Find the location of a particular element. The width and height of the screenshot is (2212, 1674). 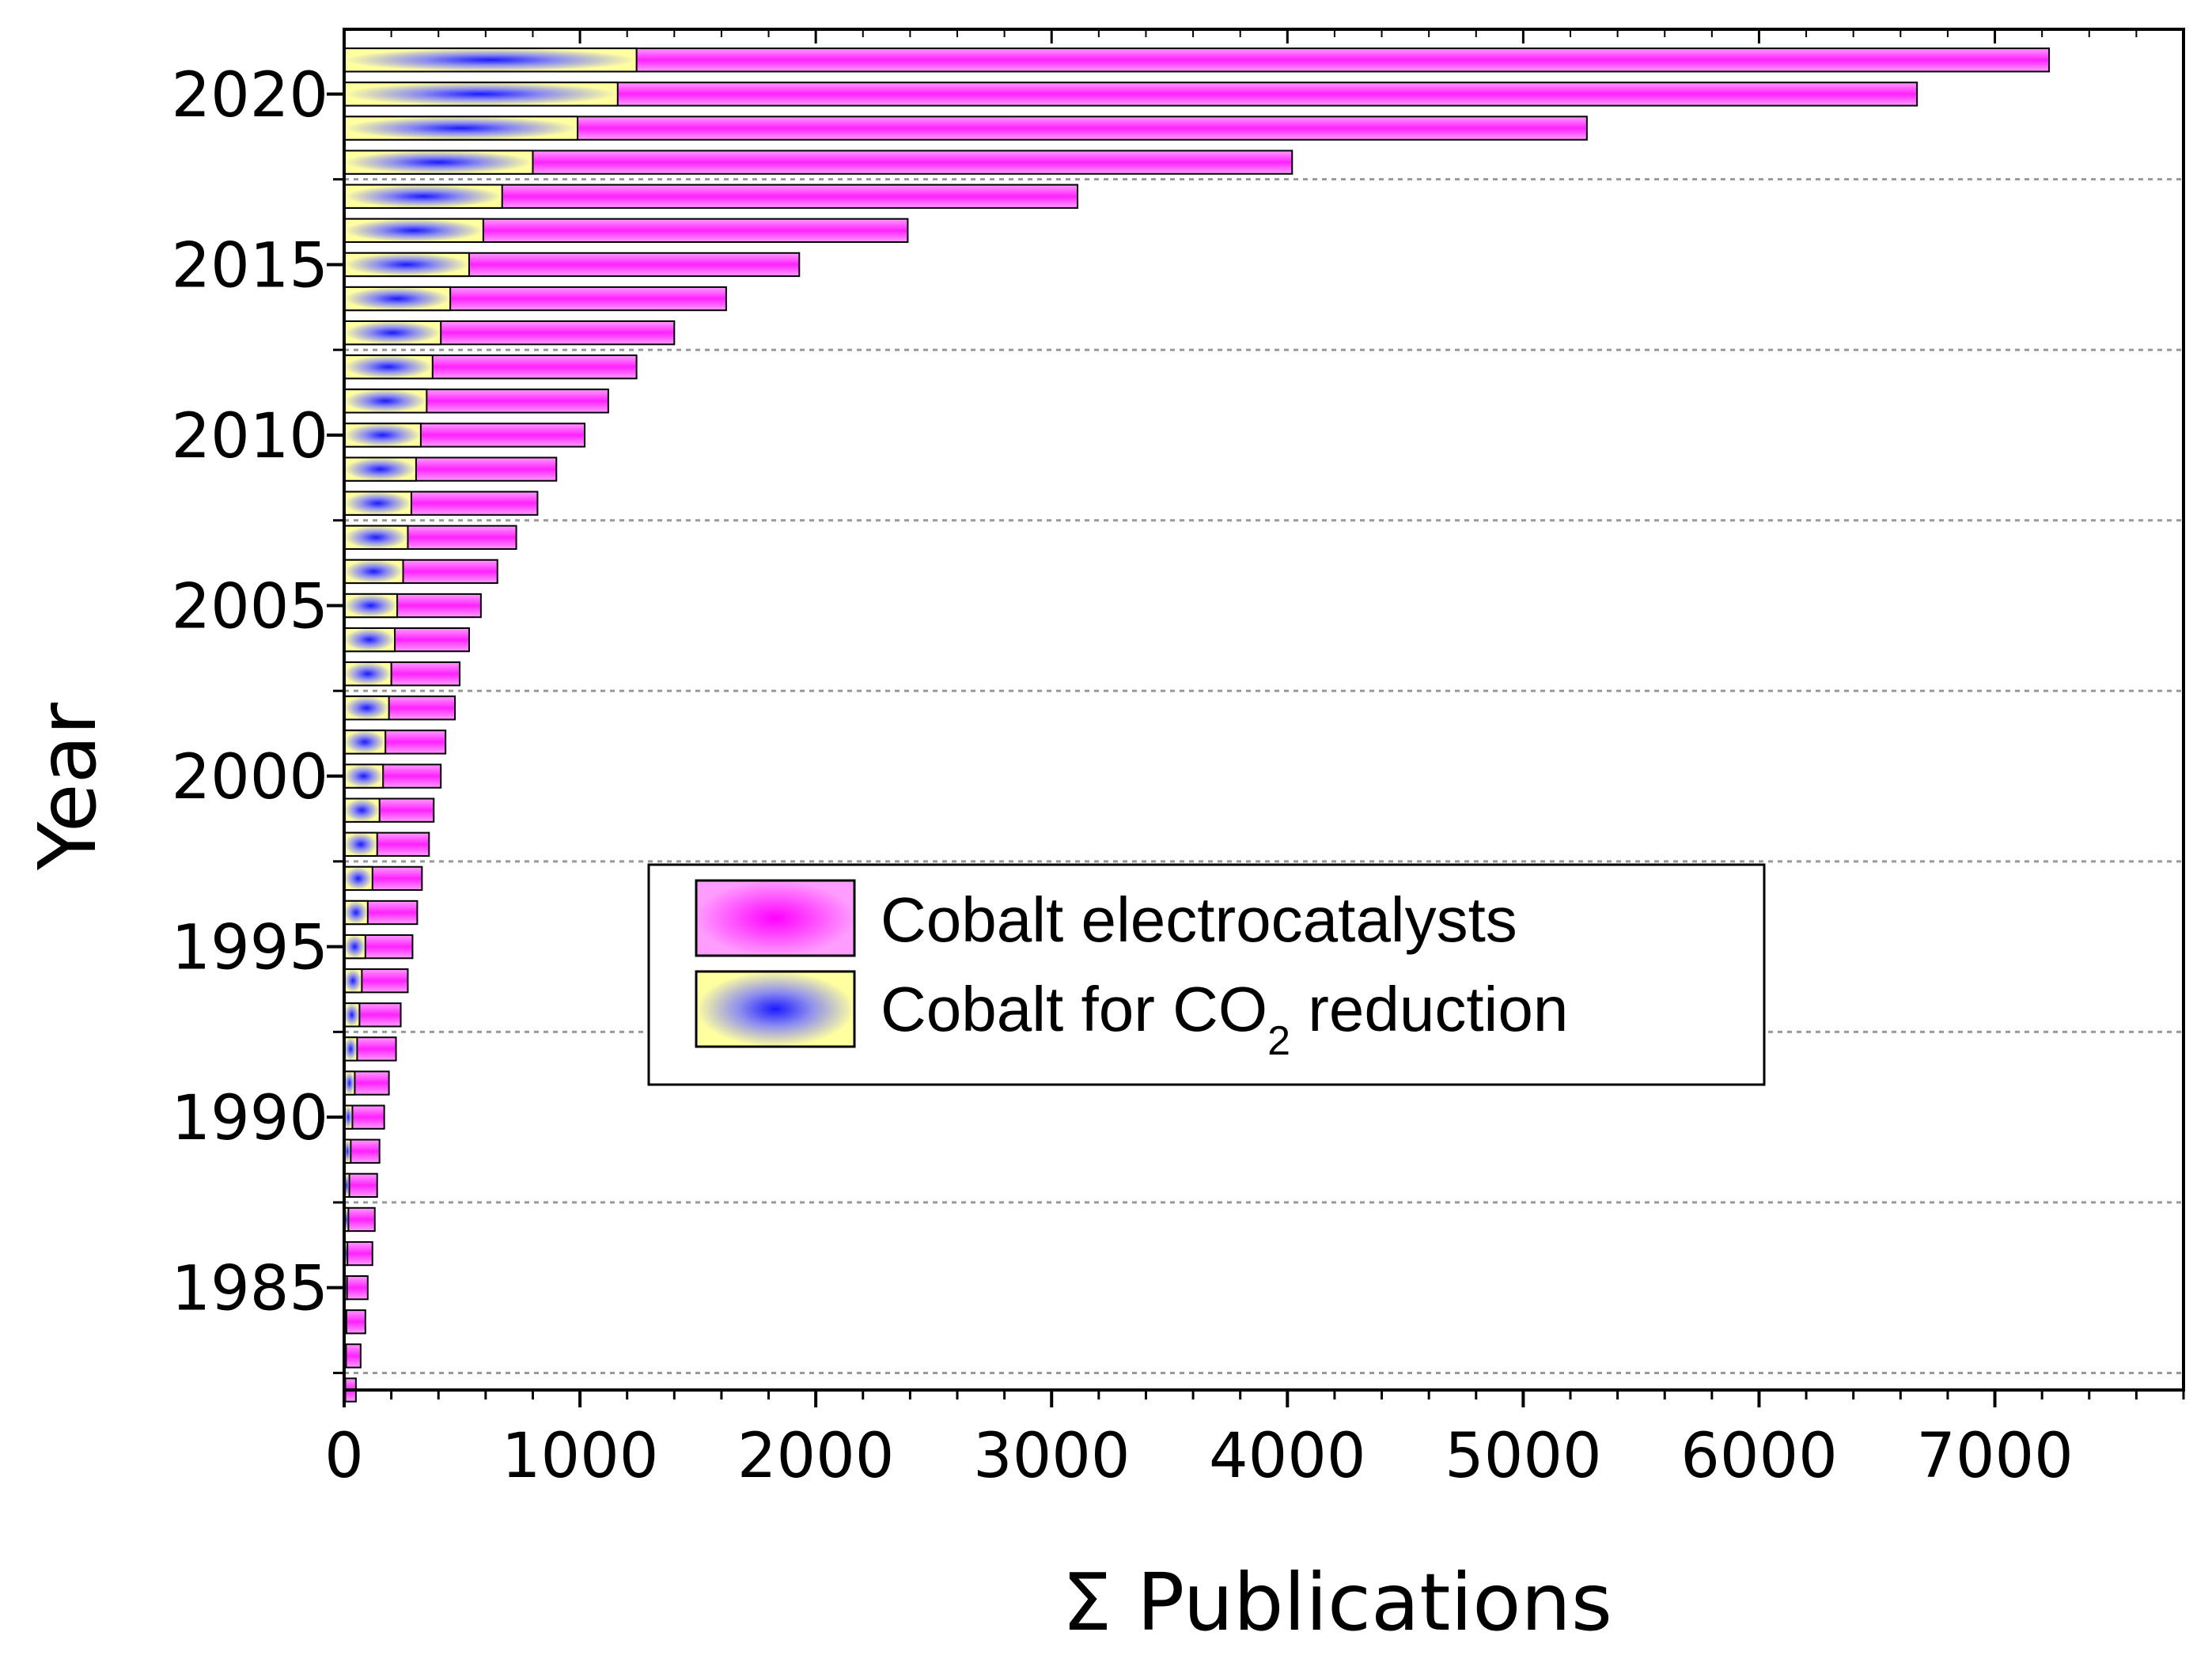

bar-cobalt-co2-reduction-1999 is located at coordinates (362, 810).